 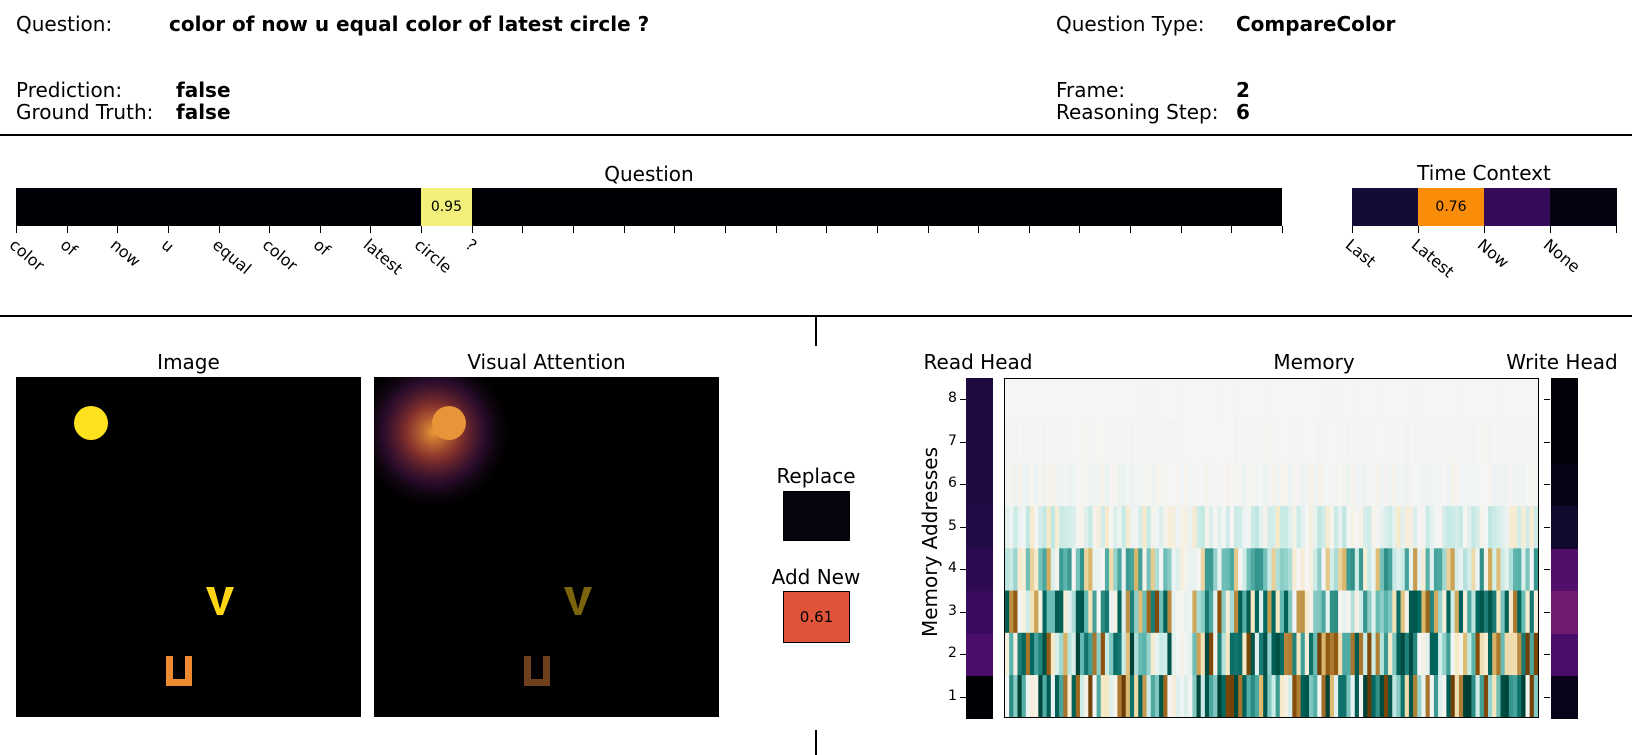 What do you see at coordinates (979, 484) in the screenshot?
I see `read-head-cell` at bounding box center [979, 484].